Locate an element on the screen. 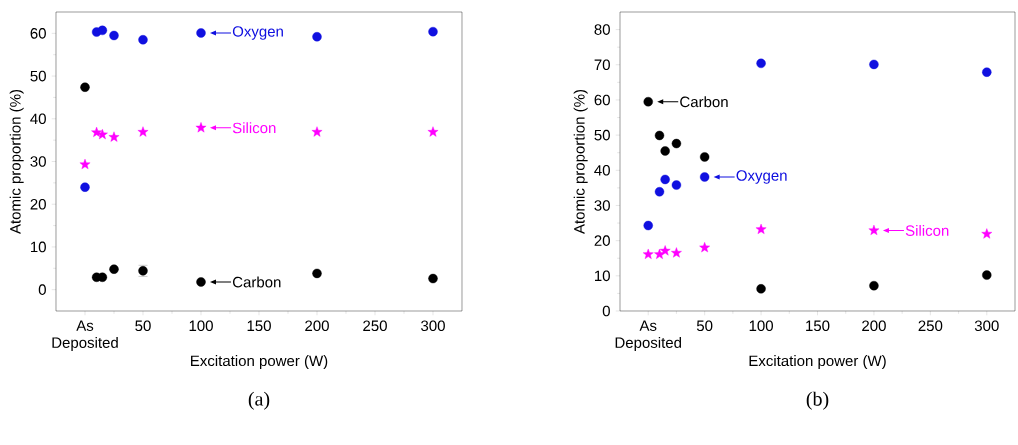 This screenshot has width=1018, height=445. y-tick-label: 70 is located at coordinates (602, 65).